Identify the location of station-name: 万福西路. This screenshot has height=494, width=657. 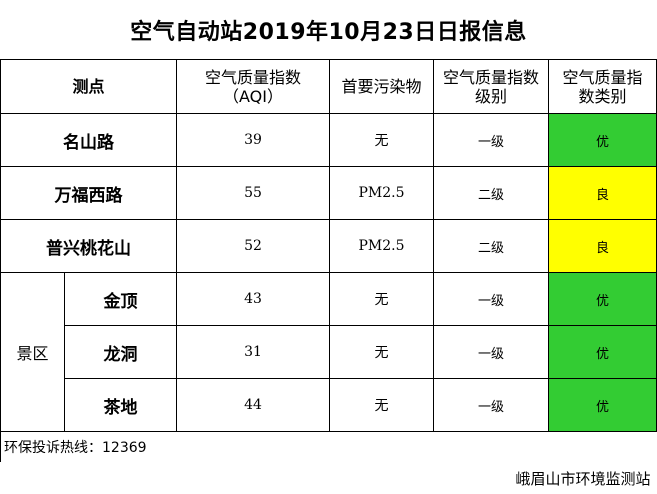
(88, 193).